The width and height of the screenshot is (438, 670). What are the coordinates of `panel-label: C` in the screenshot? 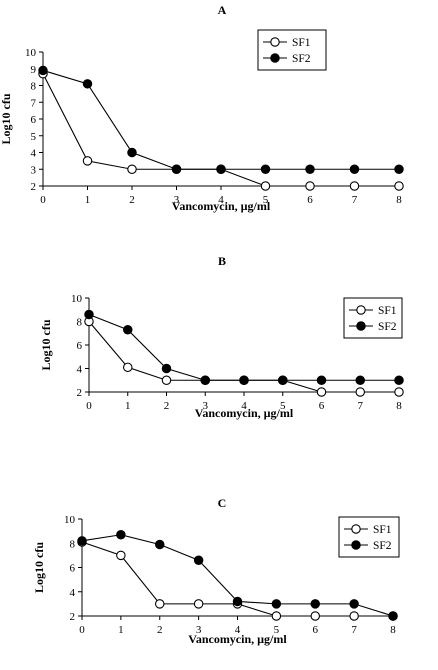 It's located at (222, 503).